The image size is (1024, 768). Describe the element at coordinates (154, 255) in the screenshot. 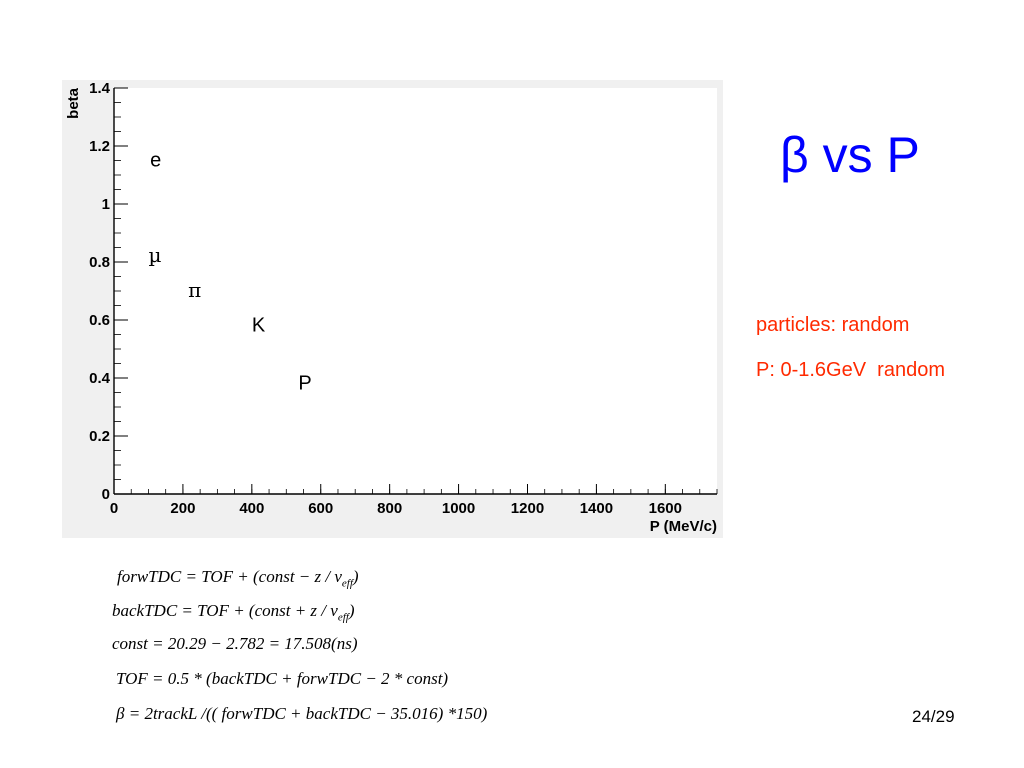

I see `particle-label: µ` at that location.